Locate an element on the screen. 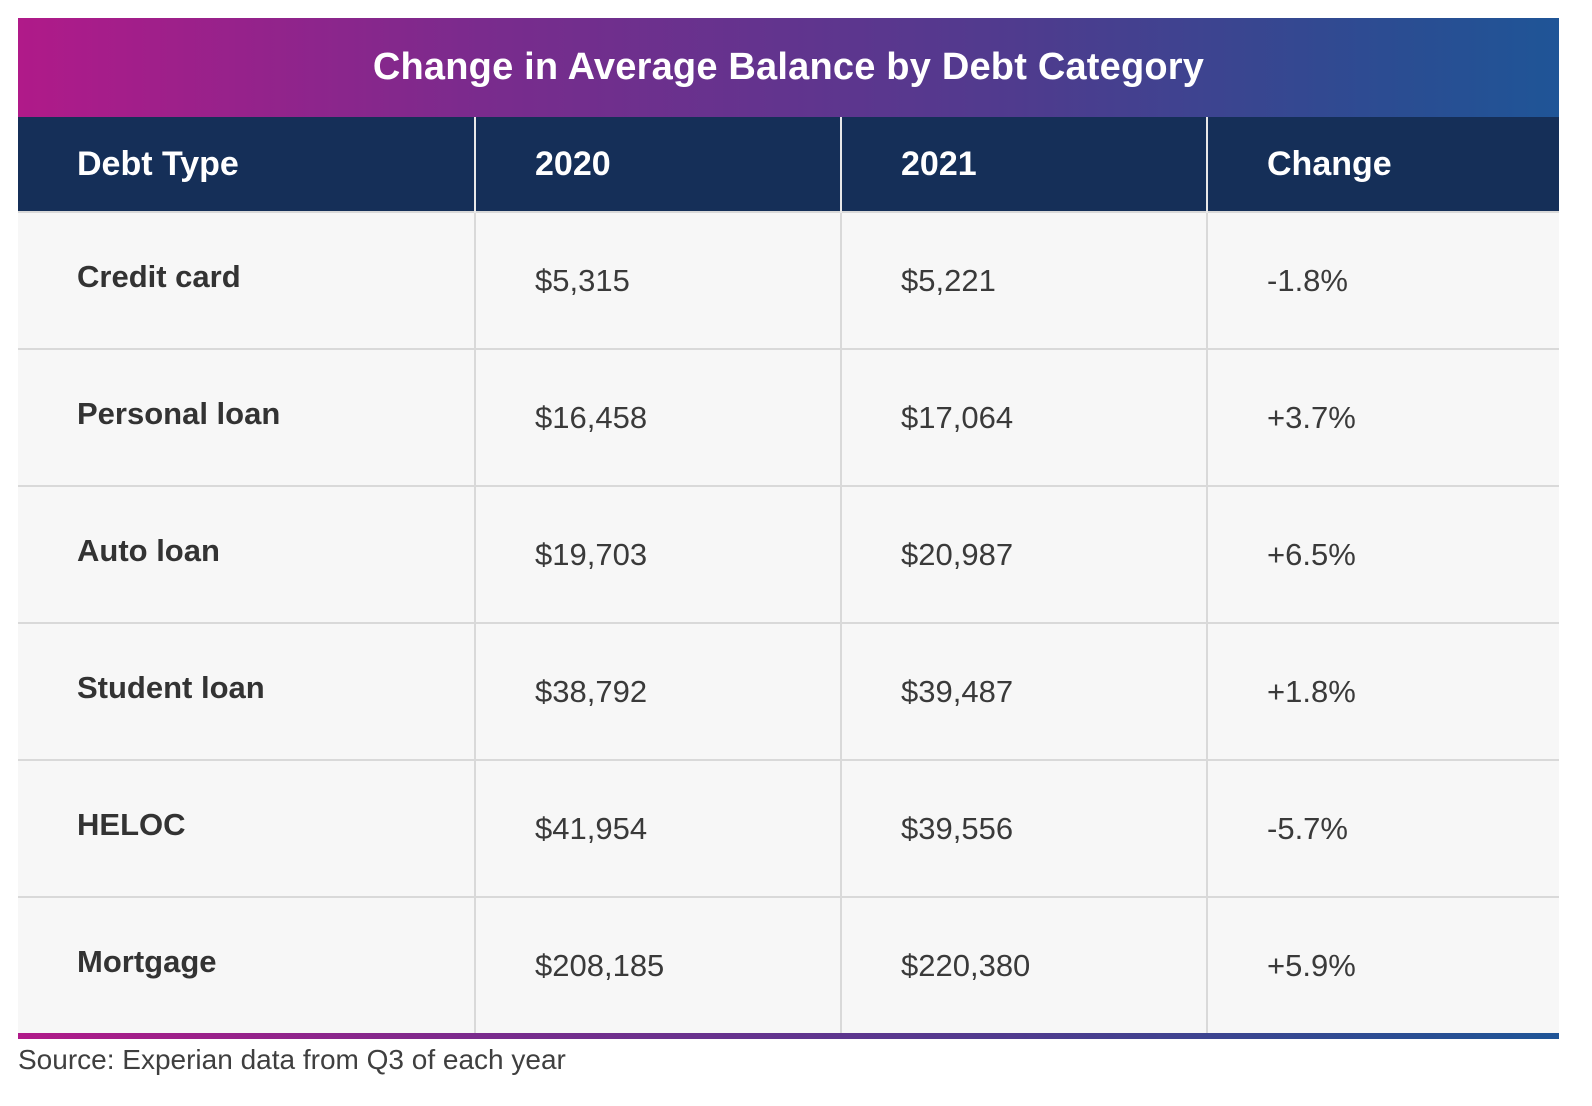 The height and width of the screenshot is (1106, 1592). debt-type-cell: Mortgage is located at coordinates (246, 964).